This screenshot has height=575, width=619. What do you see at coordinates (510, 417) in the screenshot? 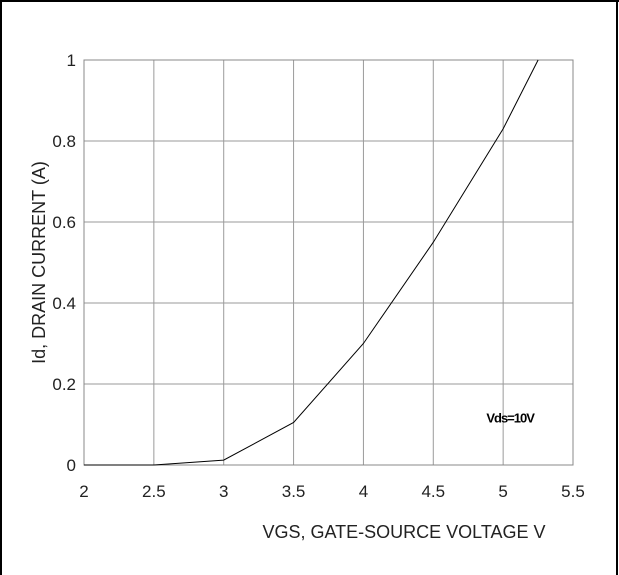
I see `vds-annotation: Vds=10V` at bounding box center [510, 417].